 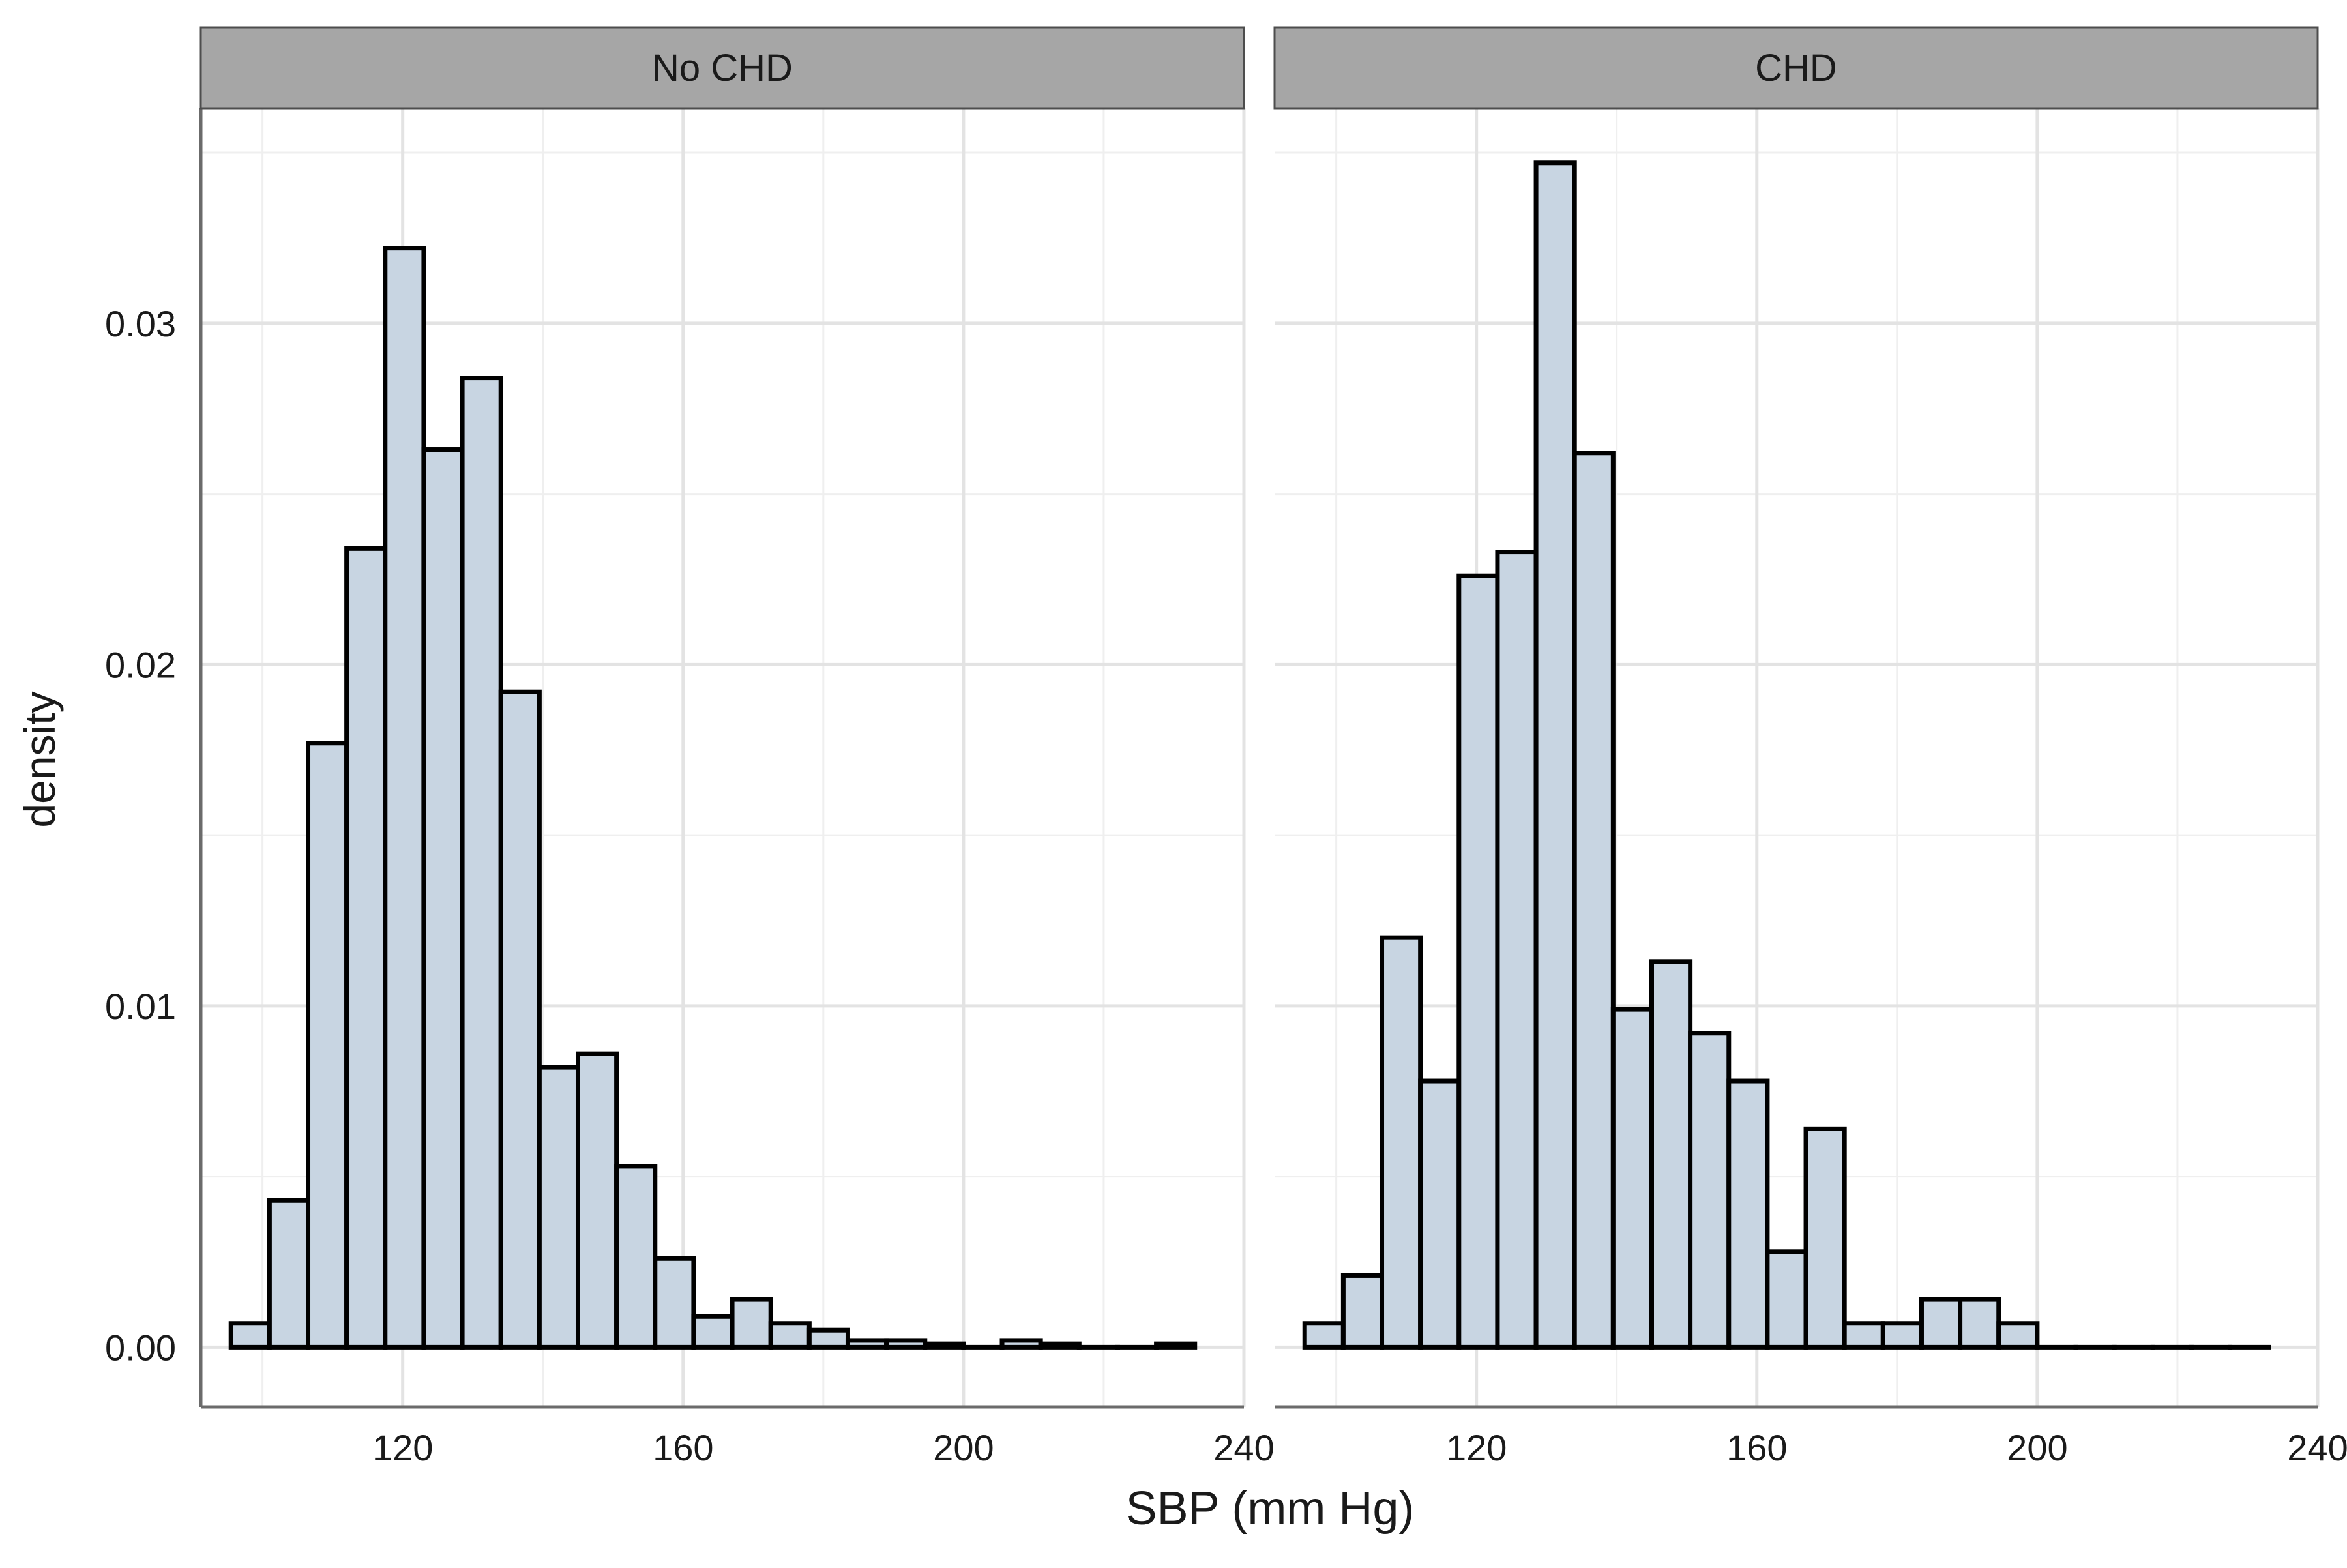 What do you see at coordinates (722, 68) in the screenshot?
I see `facet-strip-label: No CHD` at bounding box center [722, 68].